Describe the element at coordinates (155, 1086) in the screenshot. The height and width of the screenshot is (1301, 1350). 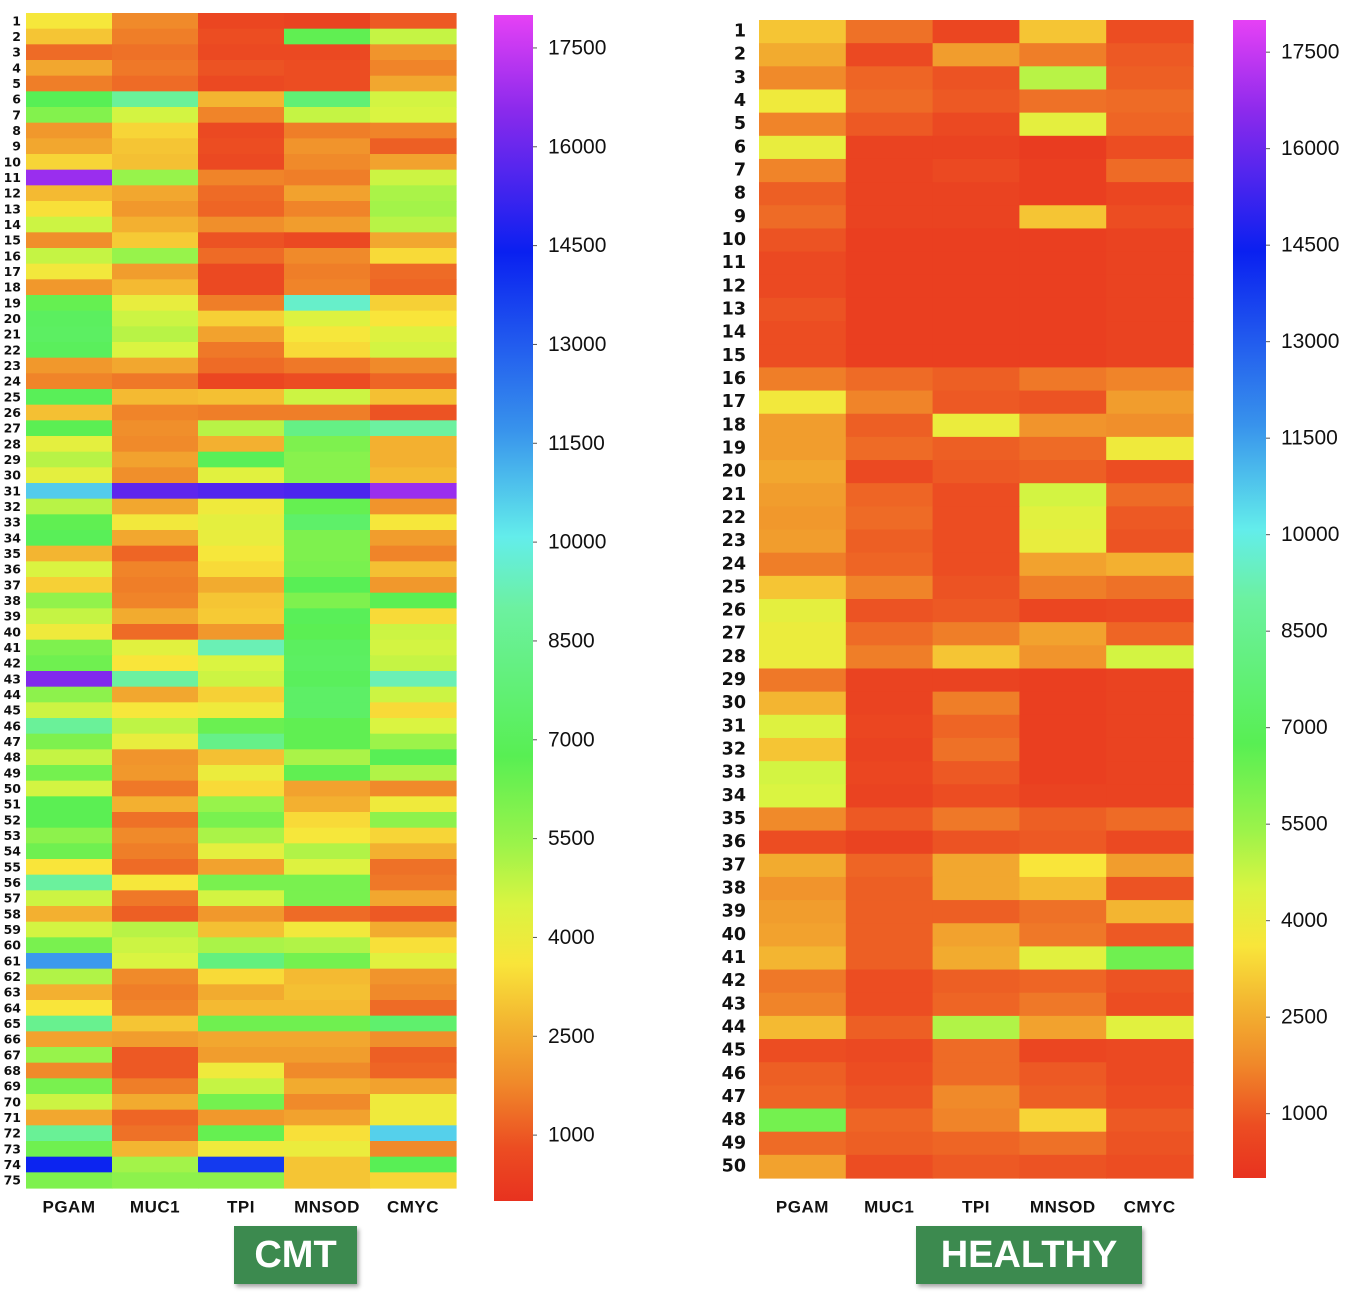
I see `cmt-cell-r69-muc1` at that location.